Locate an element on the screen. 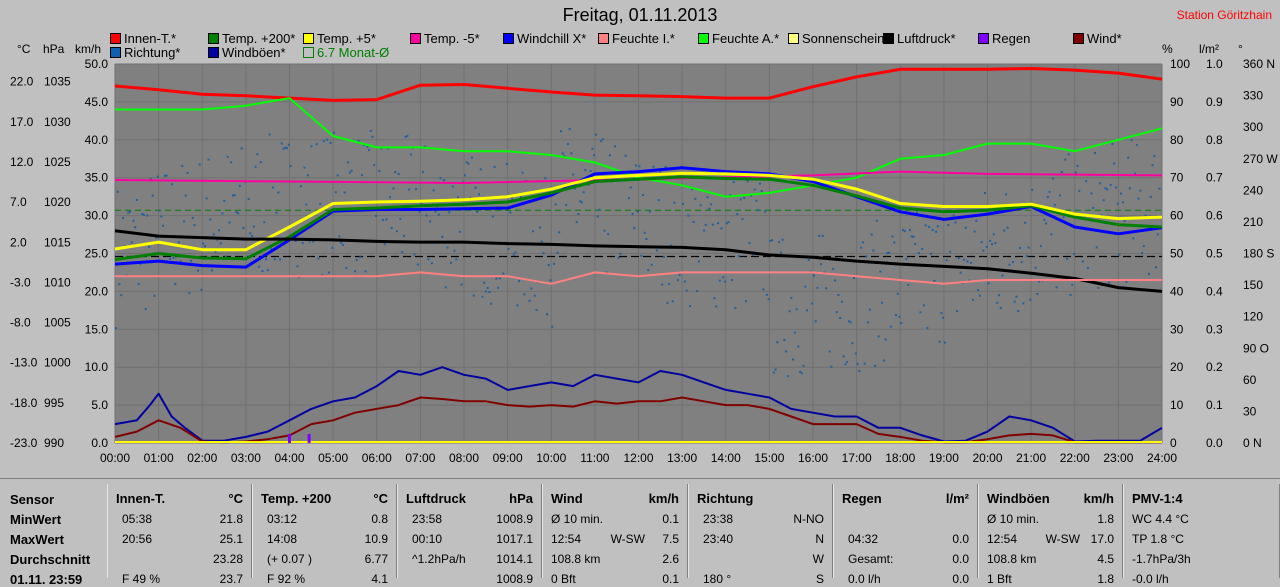 The image size is (1280, 587). panel-cell: 23.28 is located at coordinates (227, 559).